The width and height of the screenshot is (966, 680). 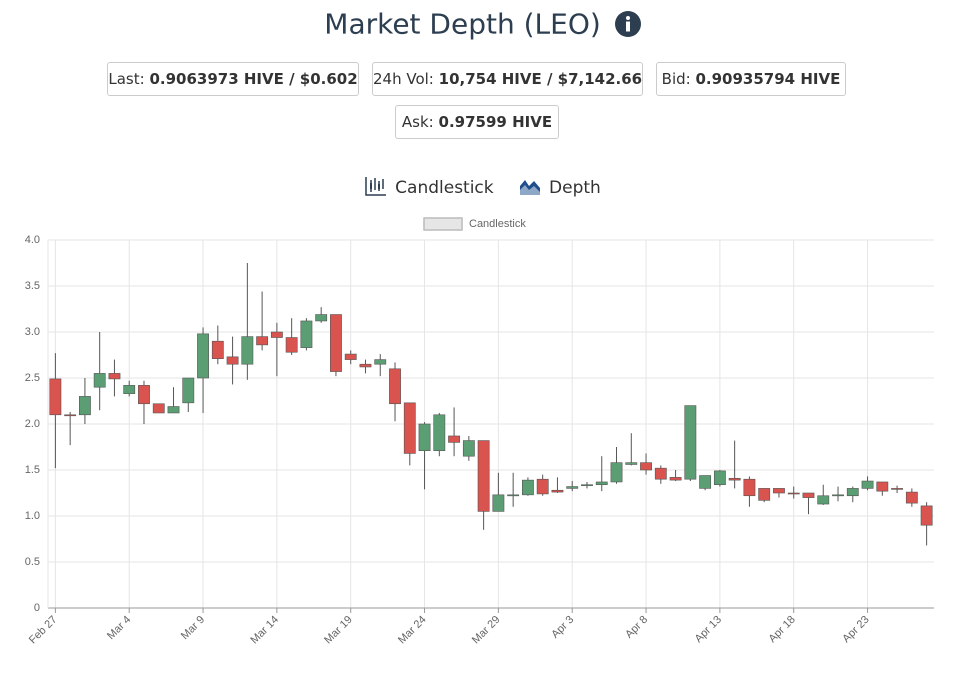 What do you see at coordinates (628, 24) in the screenshot?
I see `info-icon` at bounding box center [628, 24].